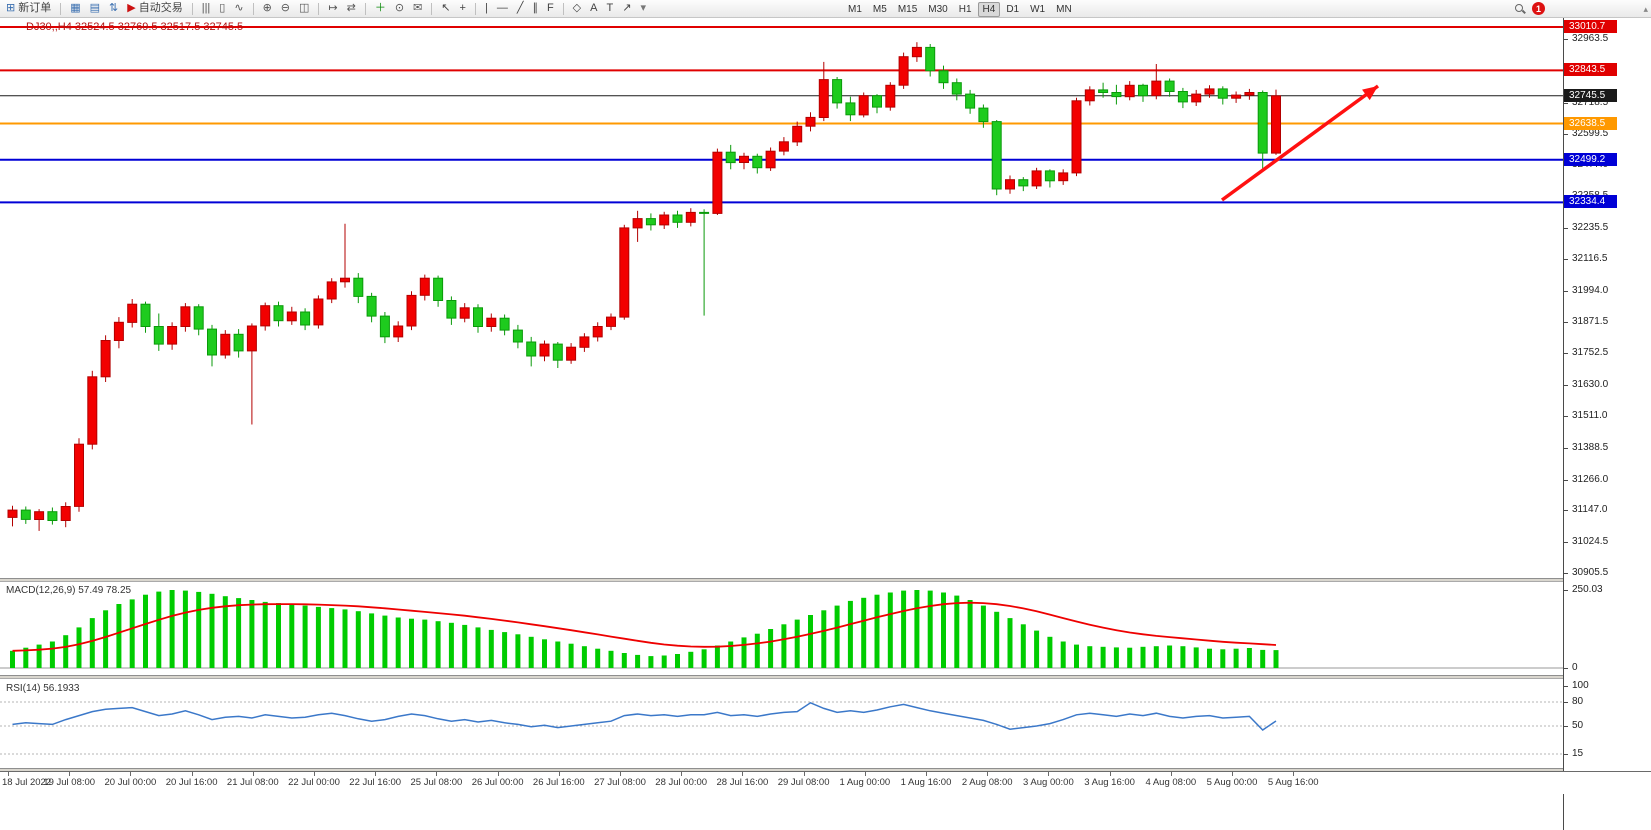 Image resolution: width=1651 pixels, height=830 pixels. Describe the element at coordinates (593, 8) in the screenshot. I see `text-icon: A` at that location.